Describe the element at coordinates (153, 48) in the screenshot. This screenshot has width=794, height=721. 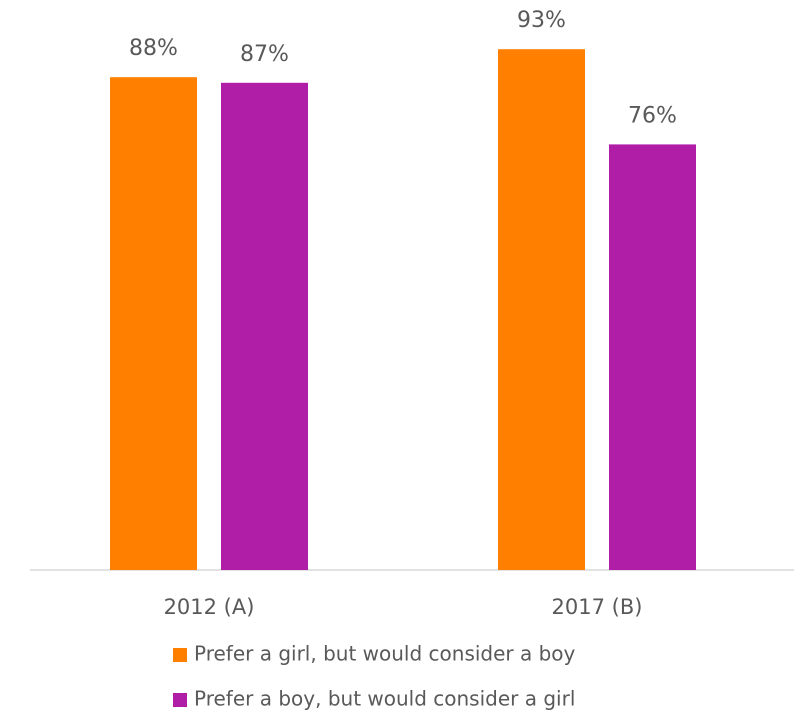
I see `data-label: 88%` at that location.